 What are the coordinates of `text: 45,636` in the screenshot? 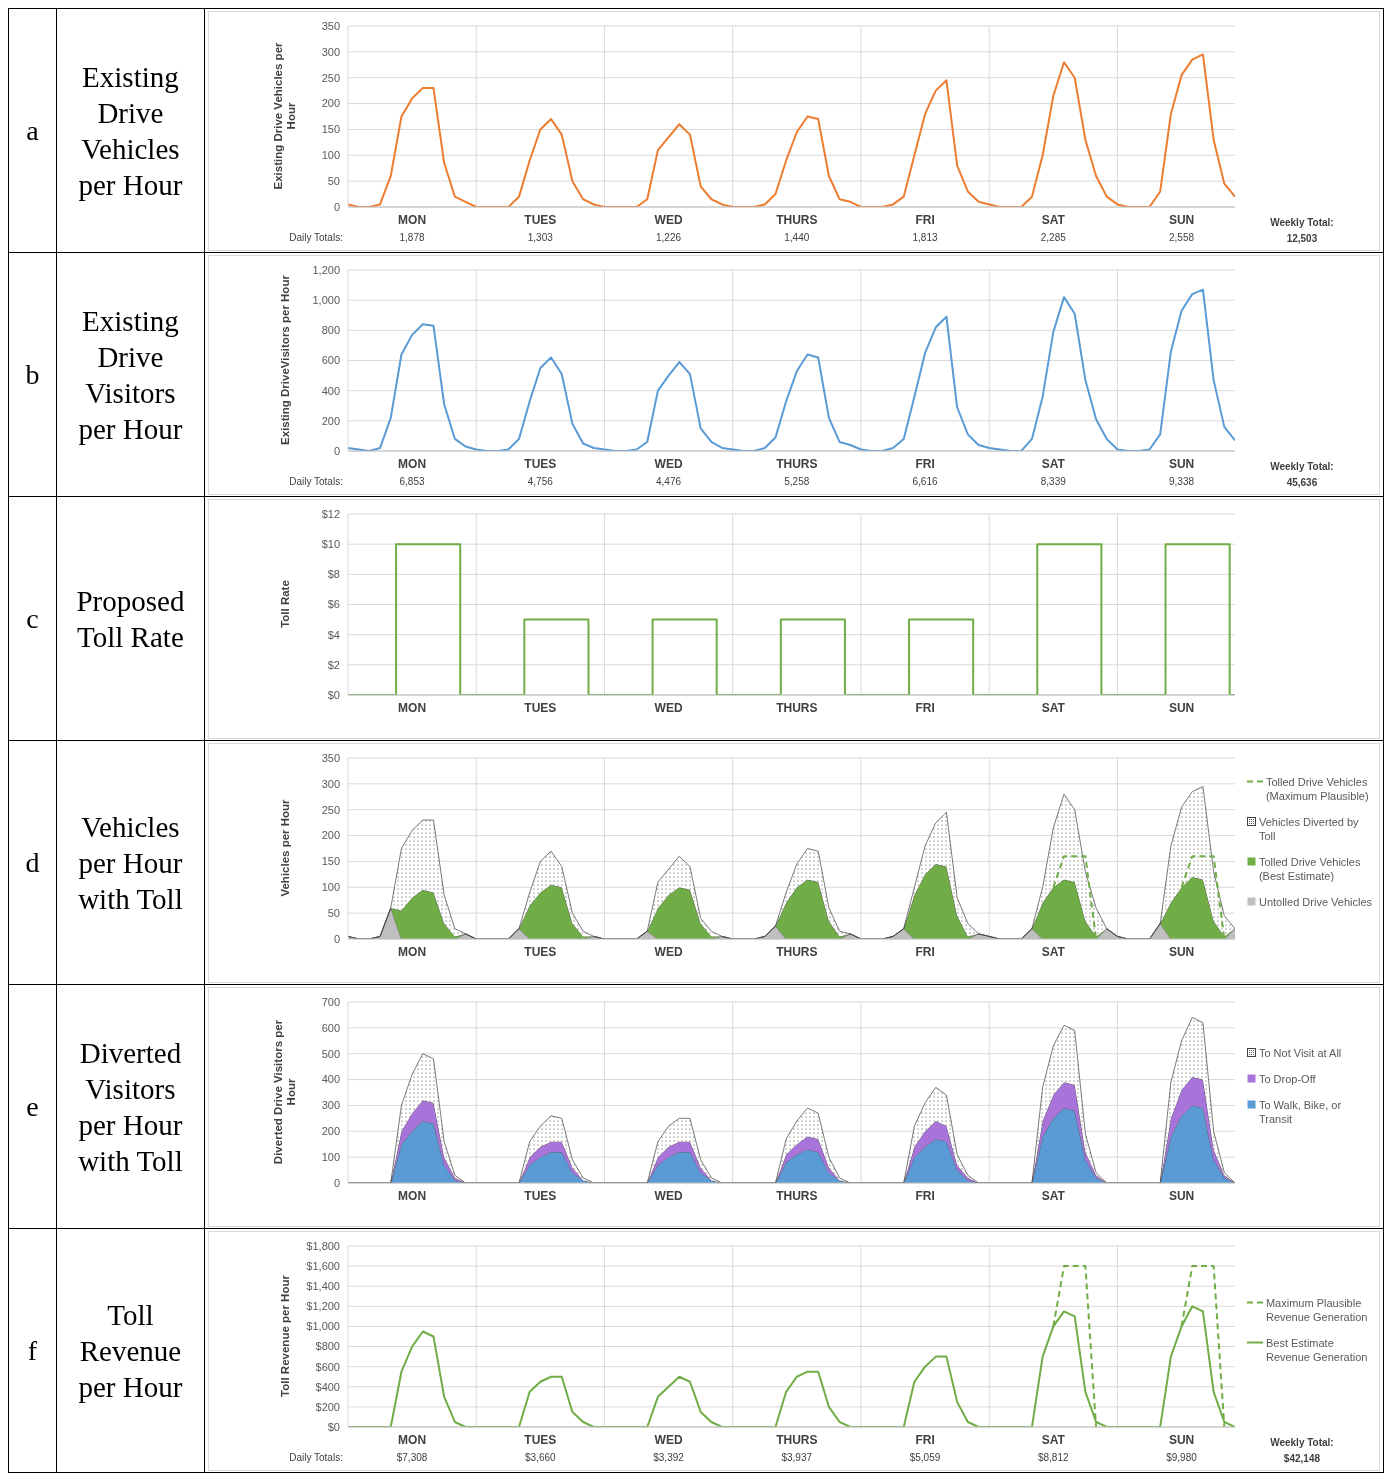 It's located at (1302, 482).